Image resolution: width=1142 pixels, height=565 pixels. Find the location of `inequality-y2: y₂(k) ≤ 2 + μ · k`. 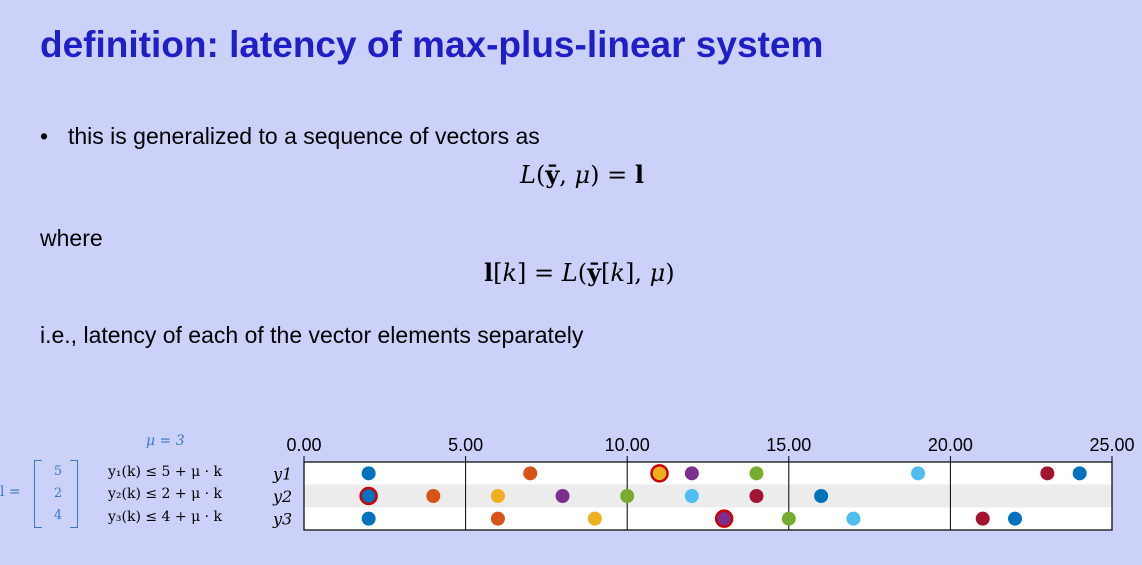

inequality-y2: y₂(k) ≤ 2 + μ · k is located at coordinates (165, 494).